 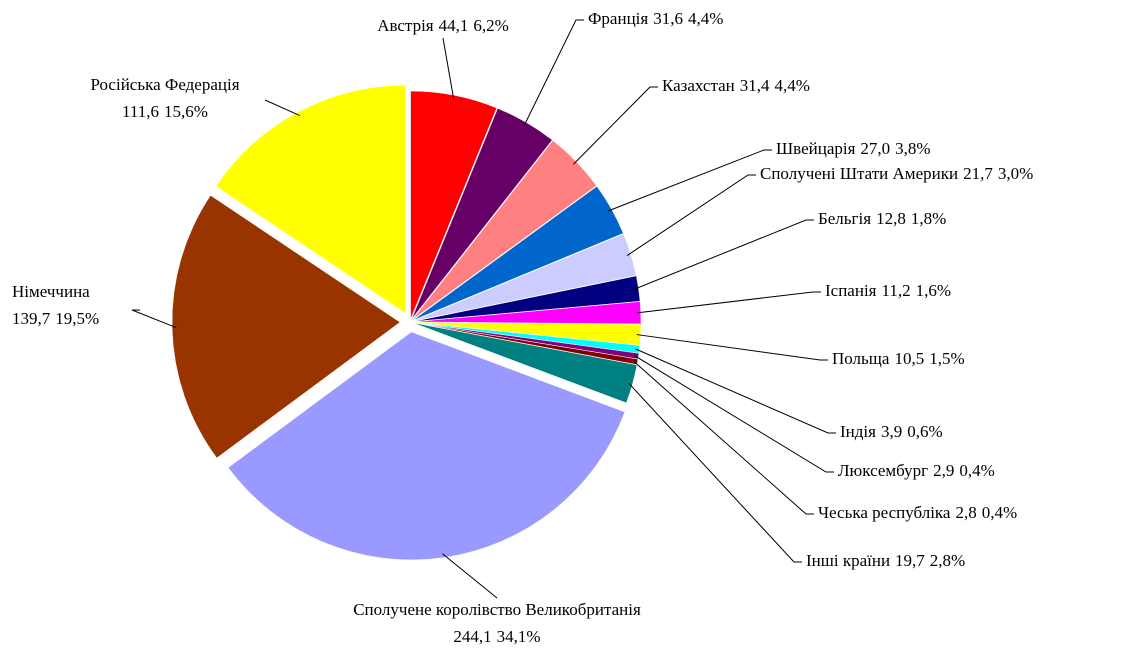 I want to click on value-label: 21,7, so click(x=978, y=173).